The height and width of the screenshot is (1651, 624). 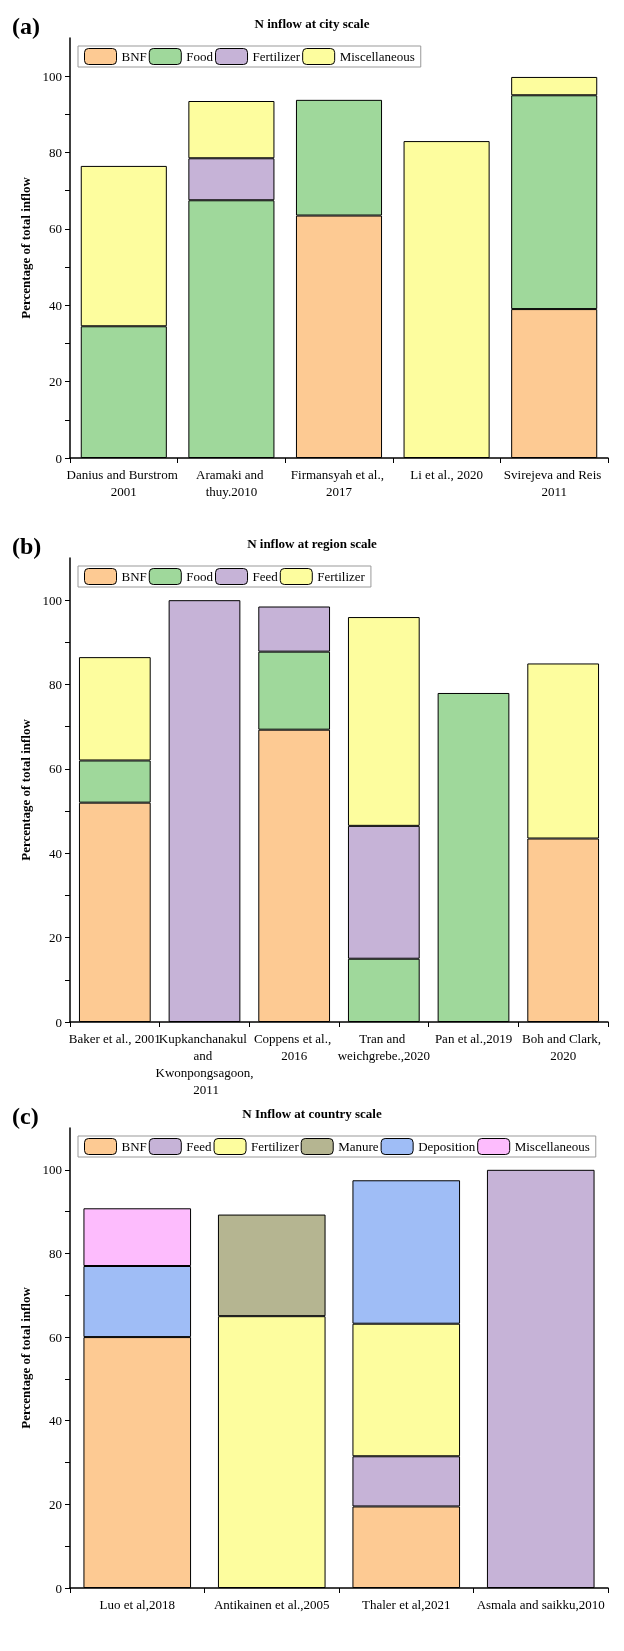 What do you see at coordinates (271, 1604) in the screenshot?
I see `x-tick-label: Antikainen et al.,2005` at bounding box center [271, 1604].